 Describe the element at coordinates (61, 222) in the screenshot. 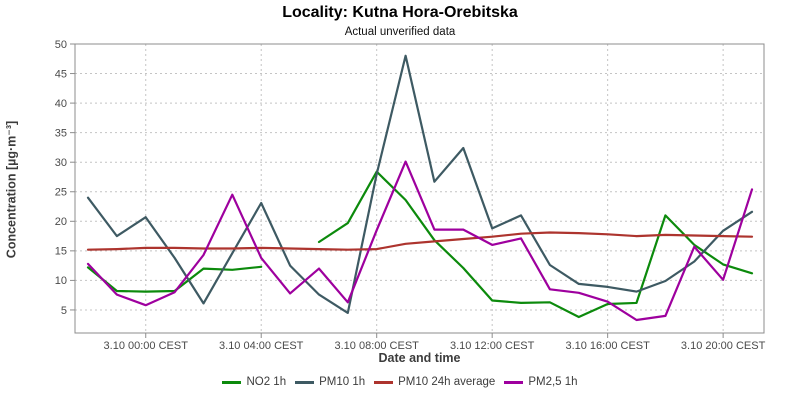

I see `y-tick-label: 20` at that location.